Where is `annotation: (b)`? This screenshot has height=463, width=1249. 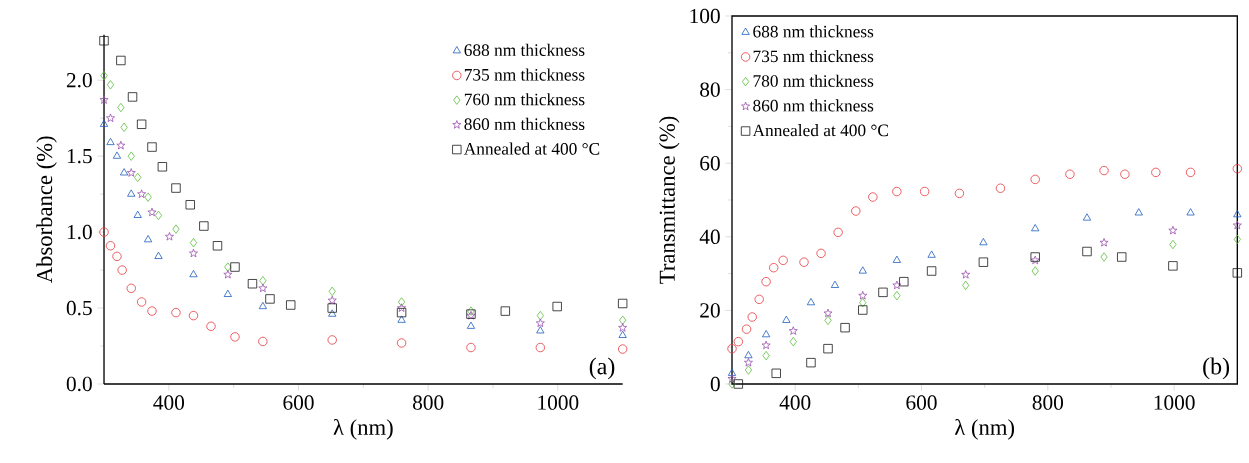 annotation: (b) is located at coordinates (1216, 368).